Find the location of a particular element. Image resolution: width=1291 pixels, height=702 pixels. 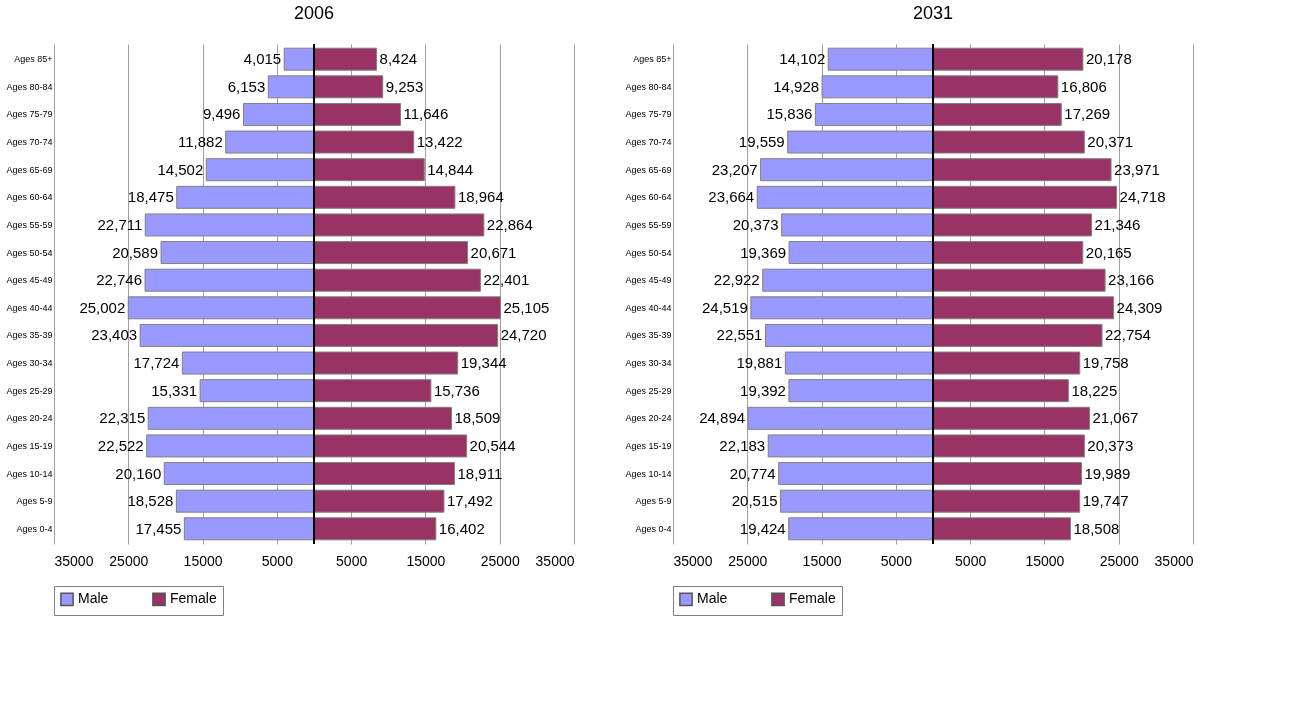

data-label: 24,894 is located at coordinates (722, 418).